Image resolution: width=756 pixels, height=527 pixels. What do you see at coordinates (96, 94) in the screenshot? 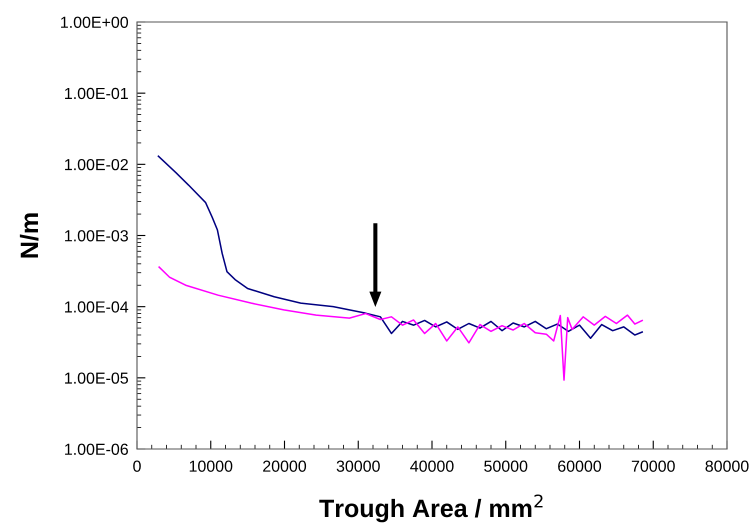
I see `y-tick-label: 1.00E-01` at bounding box center [96, 94].